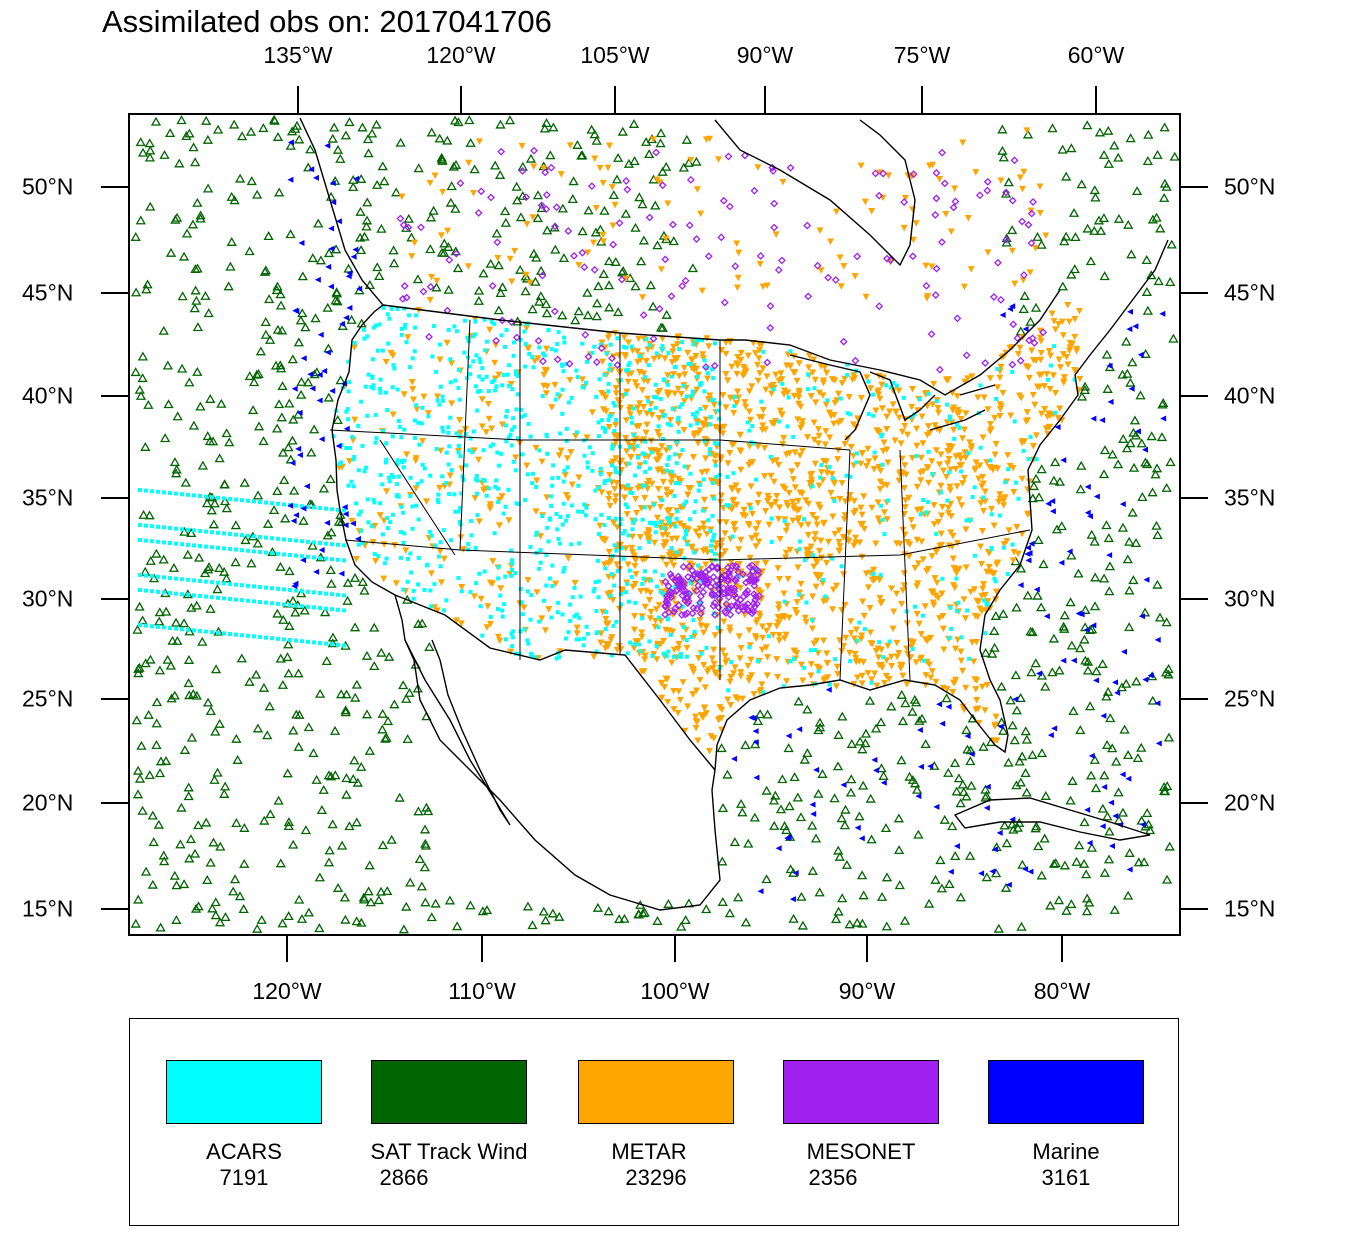 The image size is (1350, 1250). What do you see at coordinates (1250, 698) in the screenshot?
I see `right-lat-label: 25°N` at bounding box center [1250, 698].